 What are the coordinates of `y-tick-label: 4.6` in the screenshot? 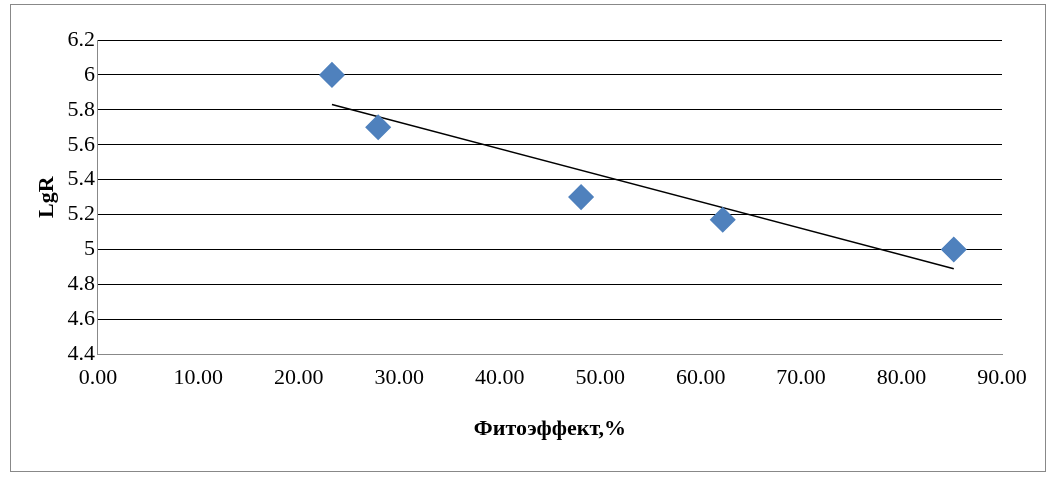 It's located at (81, 318).